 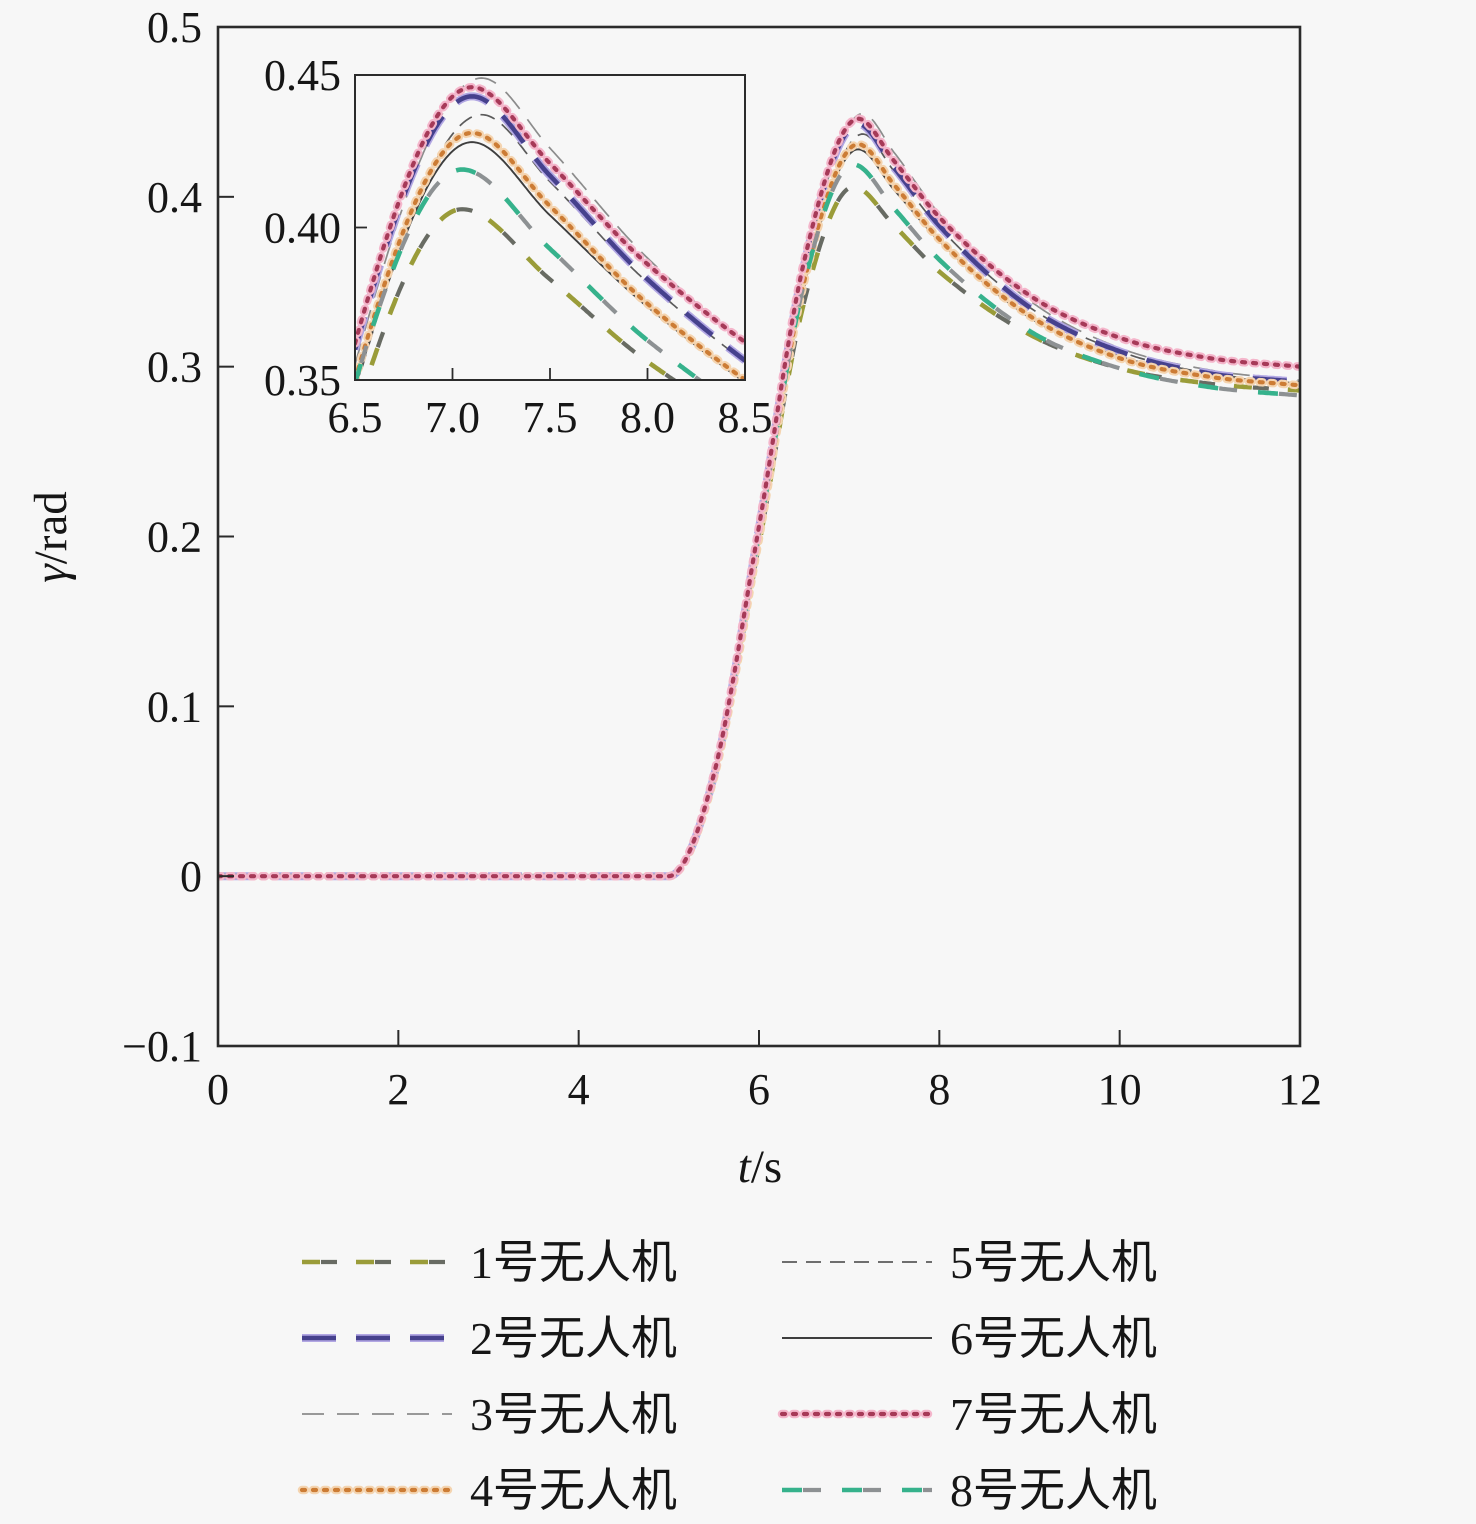 What do you see at coordinates (174, 367) in the screenshot?
I see `y-tick-label: 0.3` at bounding box center [174, 367].